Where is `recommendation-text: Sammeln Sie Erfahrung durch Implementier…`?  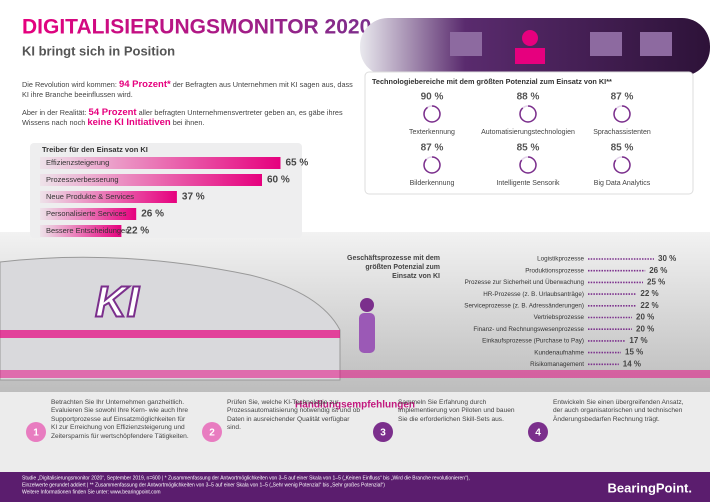
recommendation-text: Sammeln Sie Erfahrung durch Implementier… is located at coordinates (456, 411).